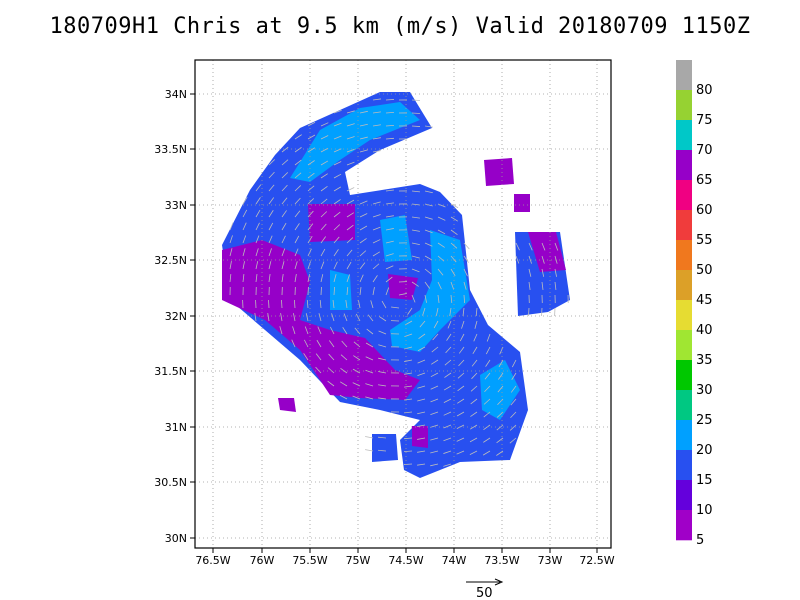 The image size is (800, 600). I want to click on colorbar-label: 5, so click(700, 540).